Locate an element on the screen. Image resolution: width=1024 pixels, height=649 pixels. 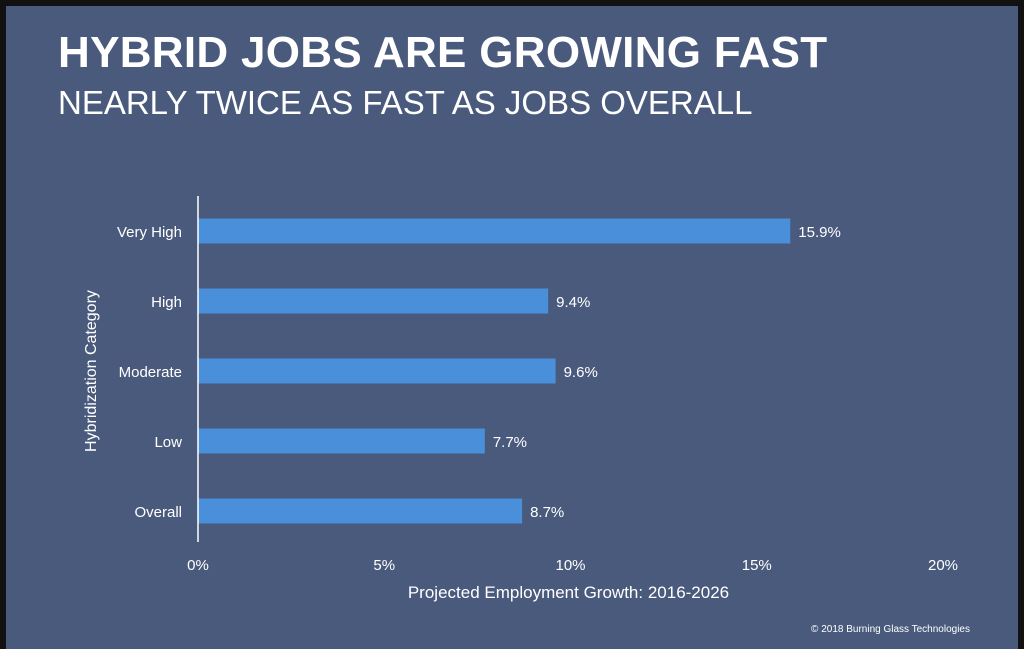
category-label: Very High is located at coordinates (149, 232).